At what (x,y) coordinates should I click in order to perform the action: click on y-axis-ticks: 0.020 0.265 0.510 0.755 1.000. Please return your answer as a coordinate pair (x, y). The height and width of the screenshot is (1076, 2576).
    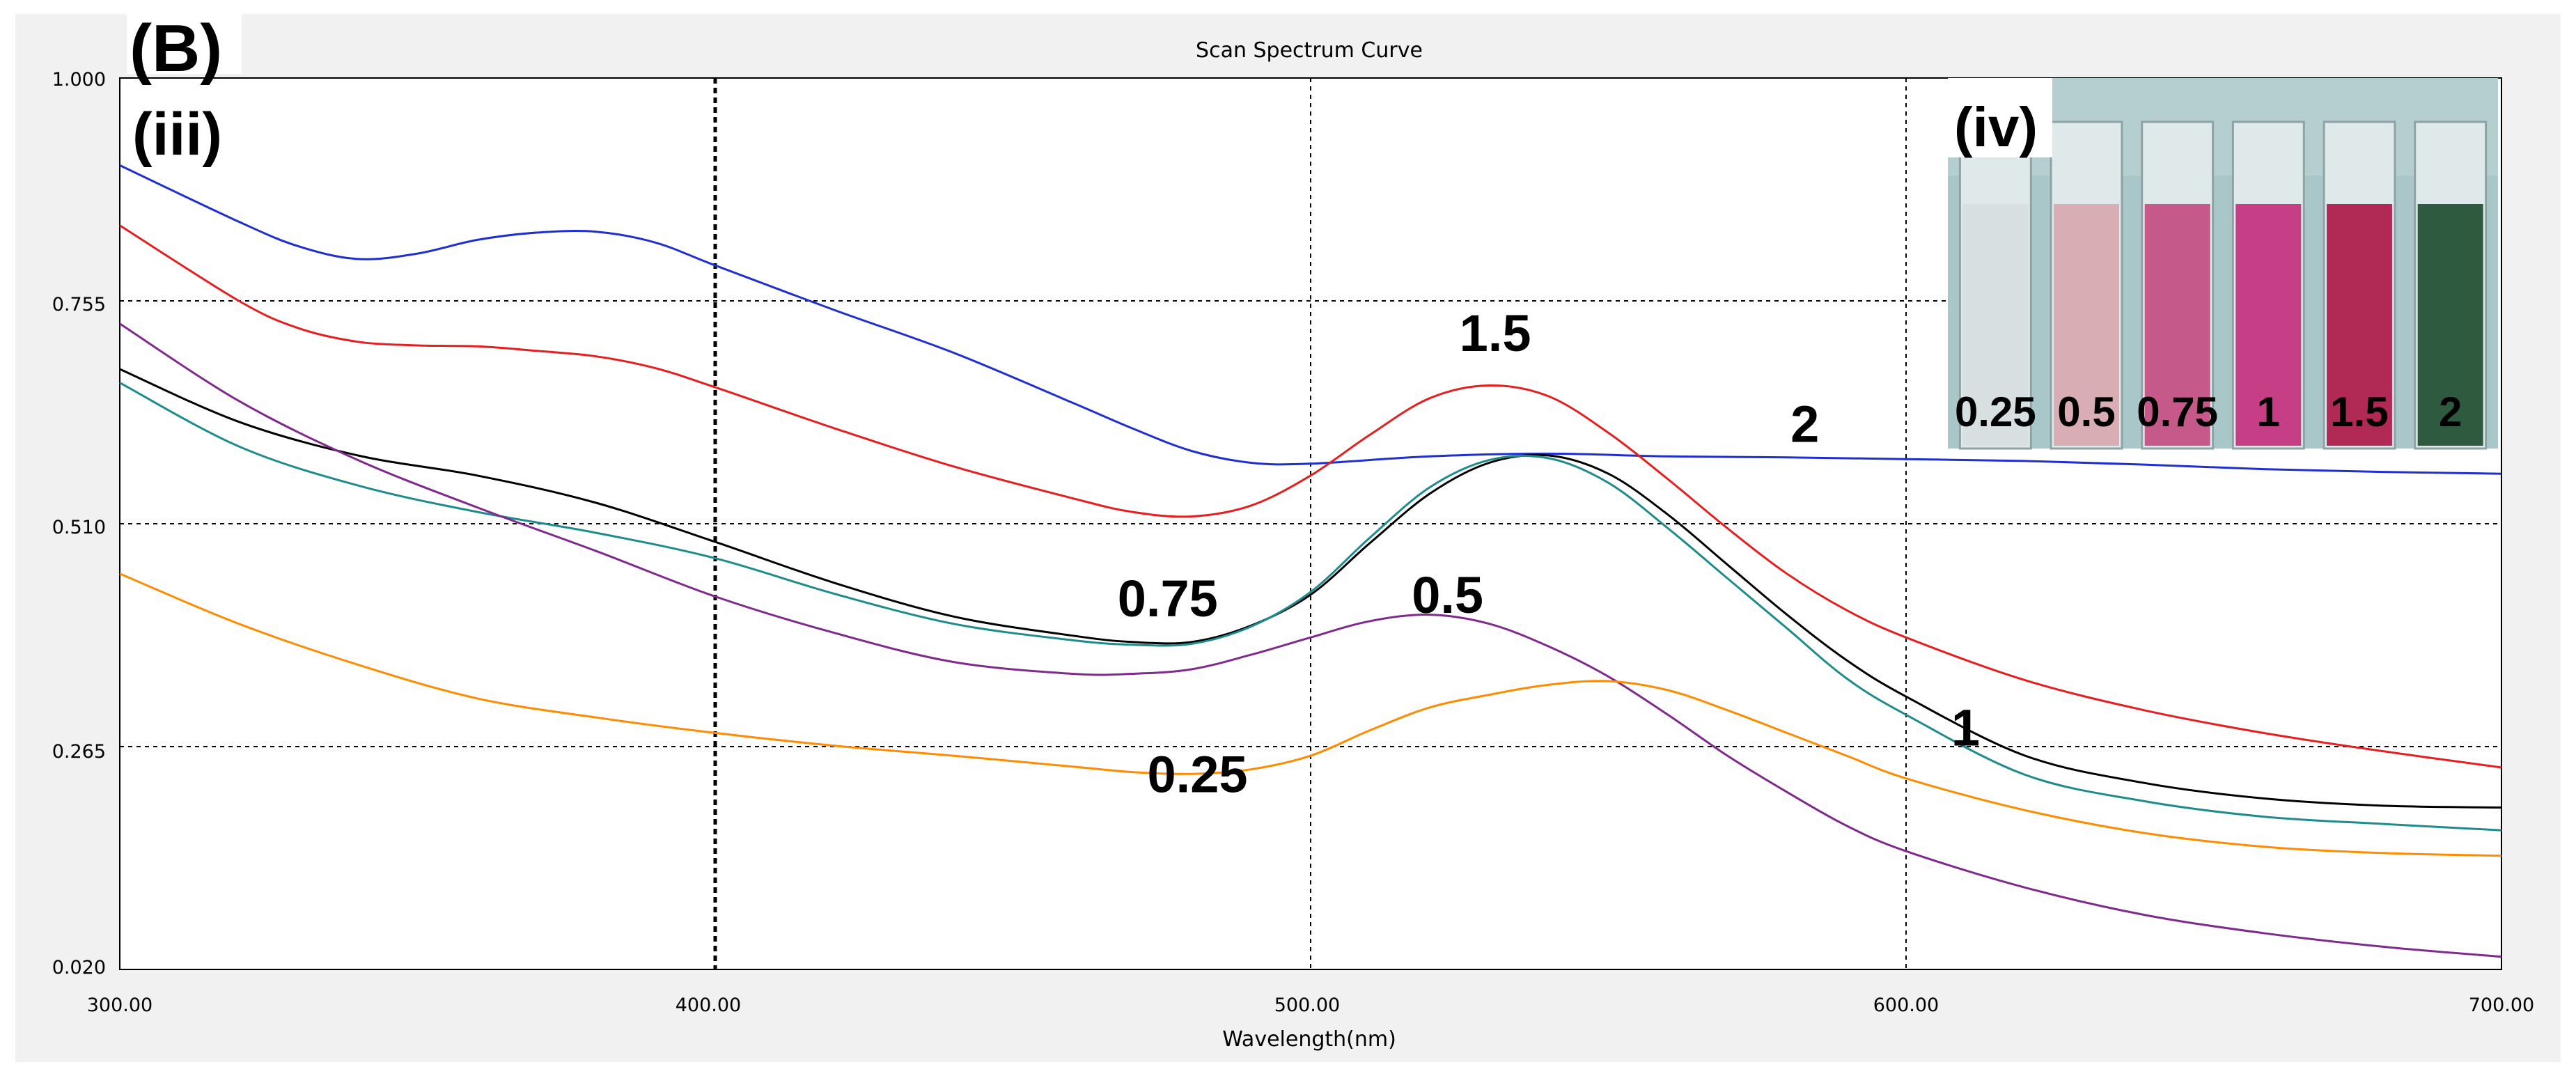
    Looking at the image, I should click on (79, 523).